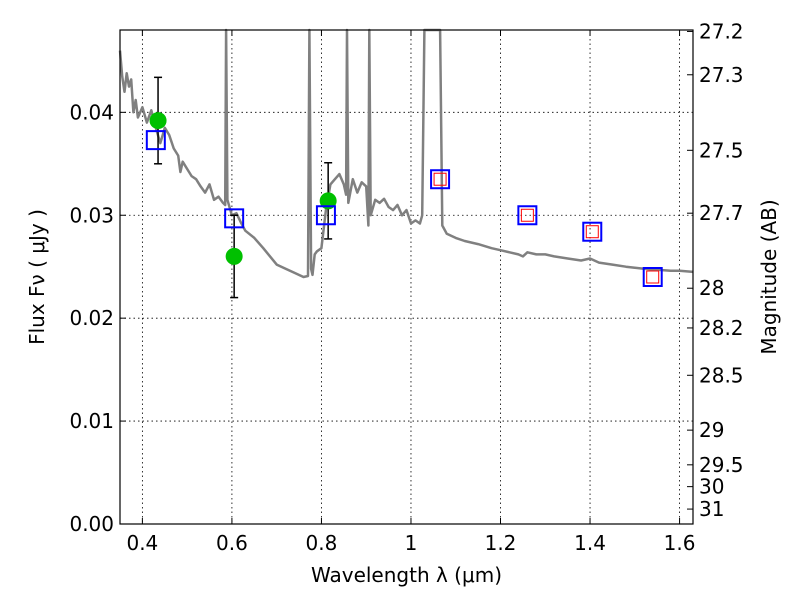  What do you see at coordinates (91, 421) in the screenshot?
I see `y-tick-label: 0.01` at bounding box center [91, 421].